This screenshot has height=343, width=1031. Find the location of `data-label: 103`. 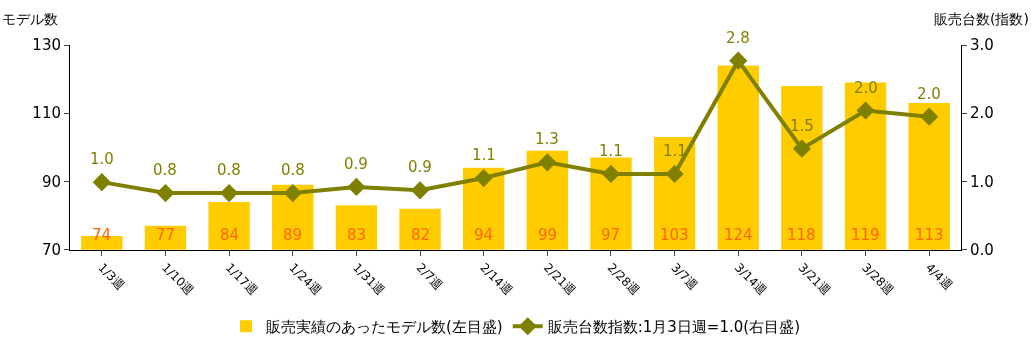

data-label: 103 is located at coordinates (674, 235).